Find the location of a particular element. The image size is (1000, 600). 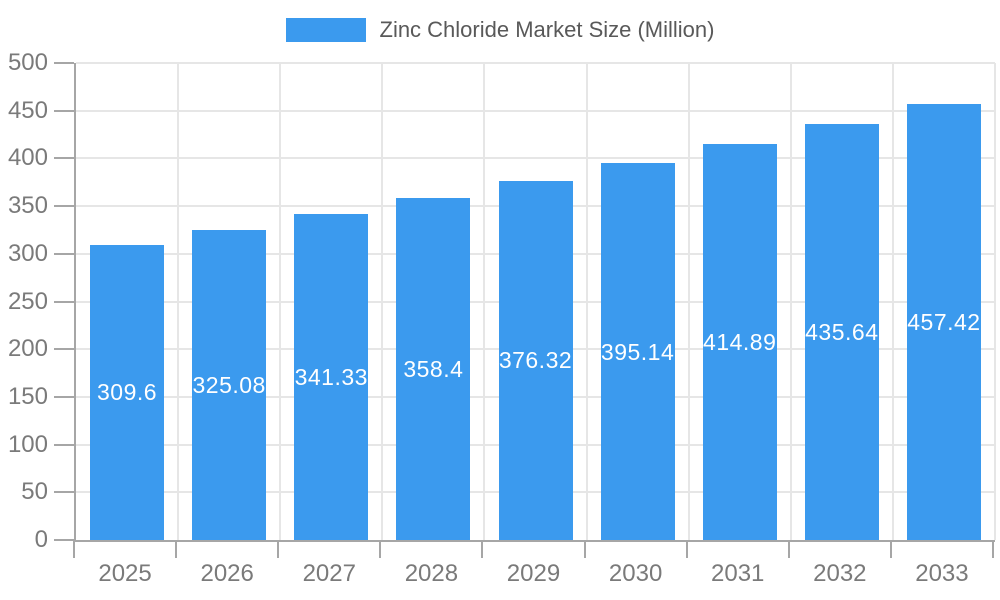

y-axis-label: 100 is located at coordinates (27, 444).